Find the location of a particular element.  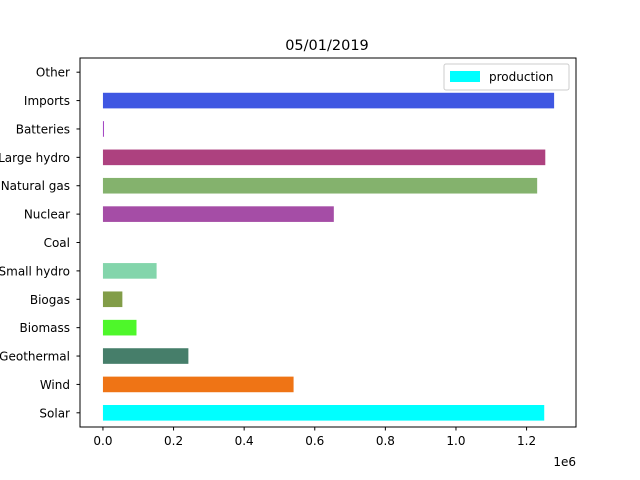

legend: production is located at coordinates (506, 77).